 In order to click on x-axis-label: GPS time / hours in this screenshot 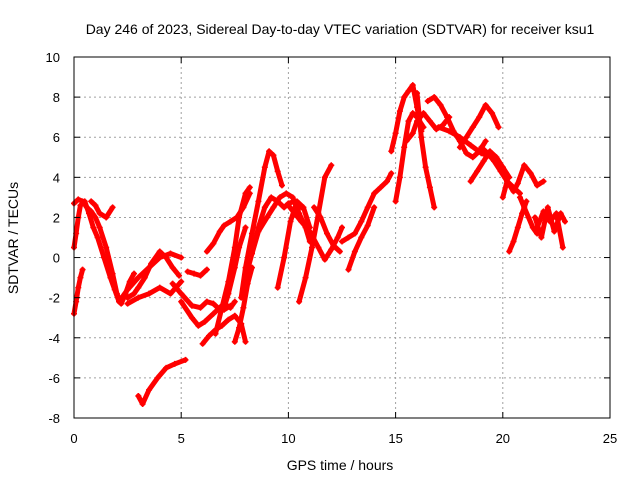, I will do `click(340, 465)`.